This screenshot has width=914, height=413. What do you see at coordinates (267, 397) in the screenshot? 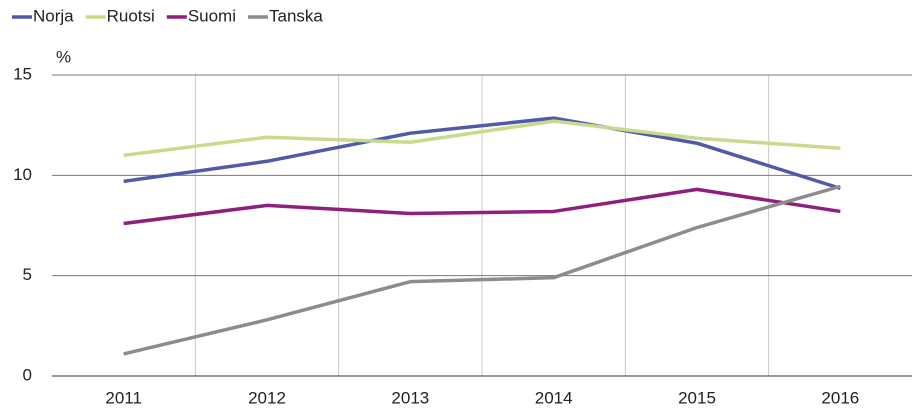
I see `x-tick-label: 2012` at bounding box center [267, 397].